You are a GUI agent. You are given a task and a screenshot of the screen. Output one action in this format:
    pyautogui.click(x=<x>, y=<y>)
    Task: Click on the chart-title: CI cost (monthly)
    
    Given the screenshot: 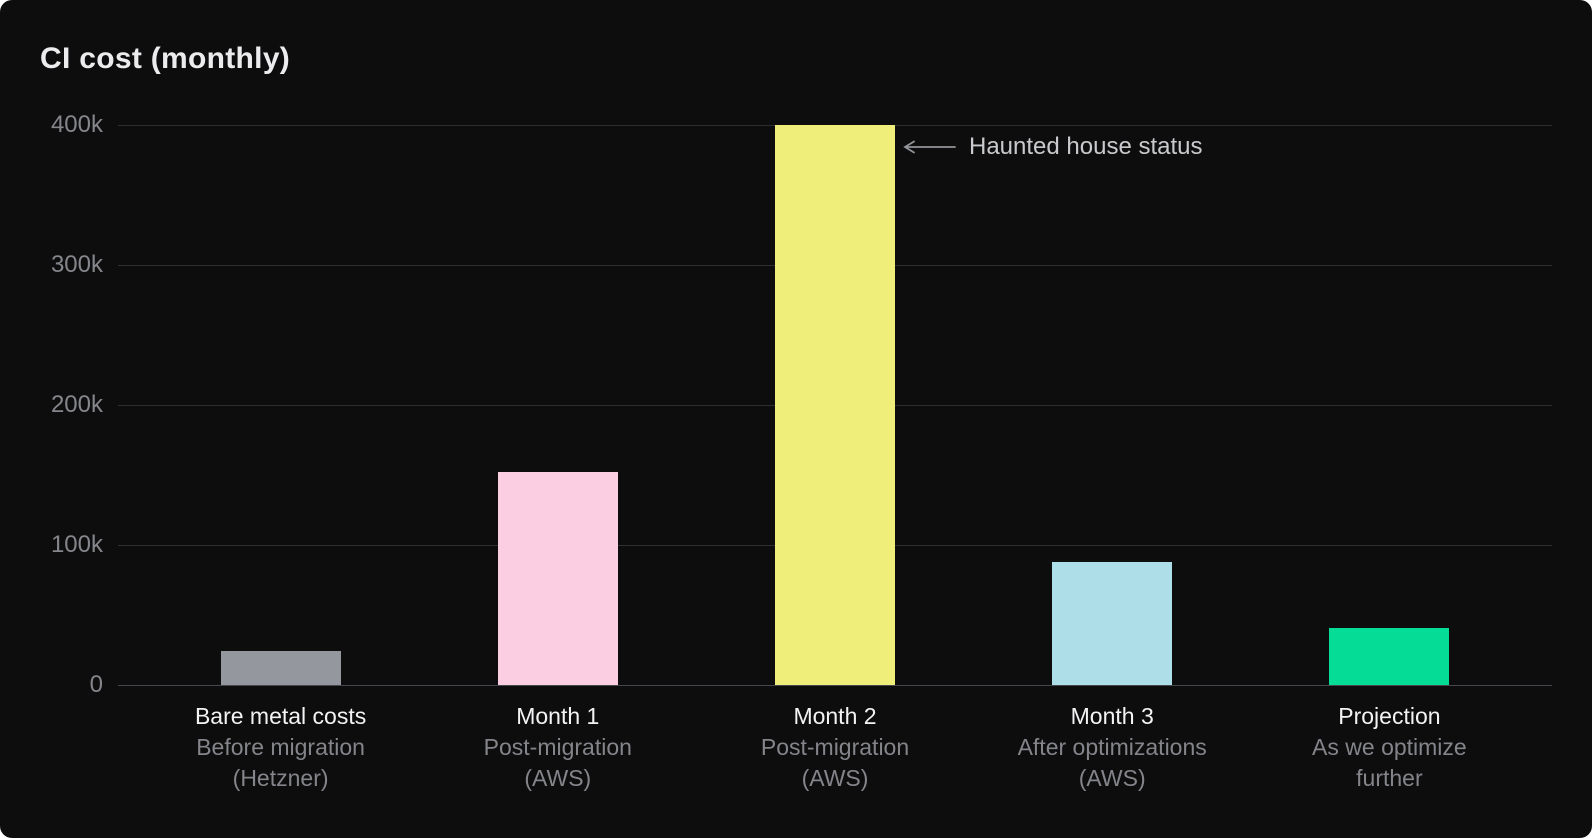 What is the action you would take?
    pyautogui.click(x=165, y=58)
    